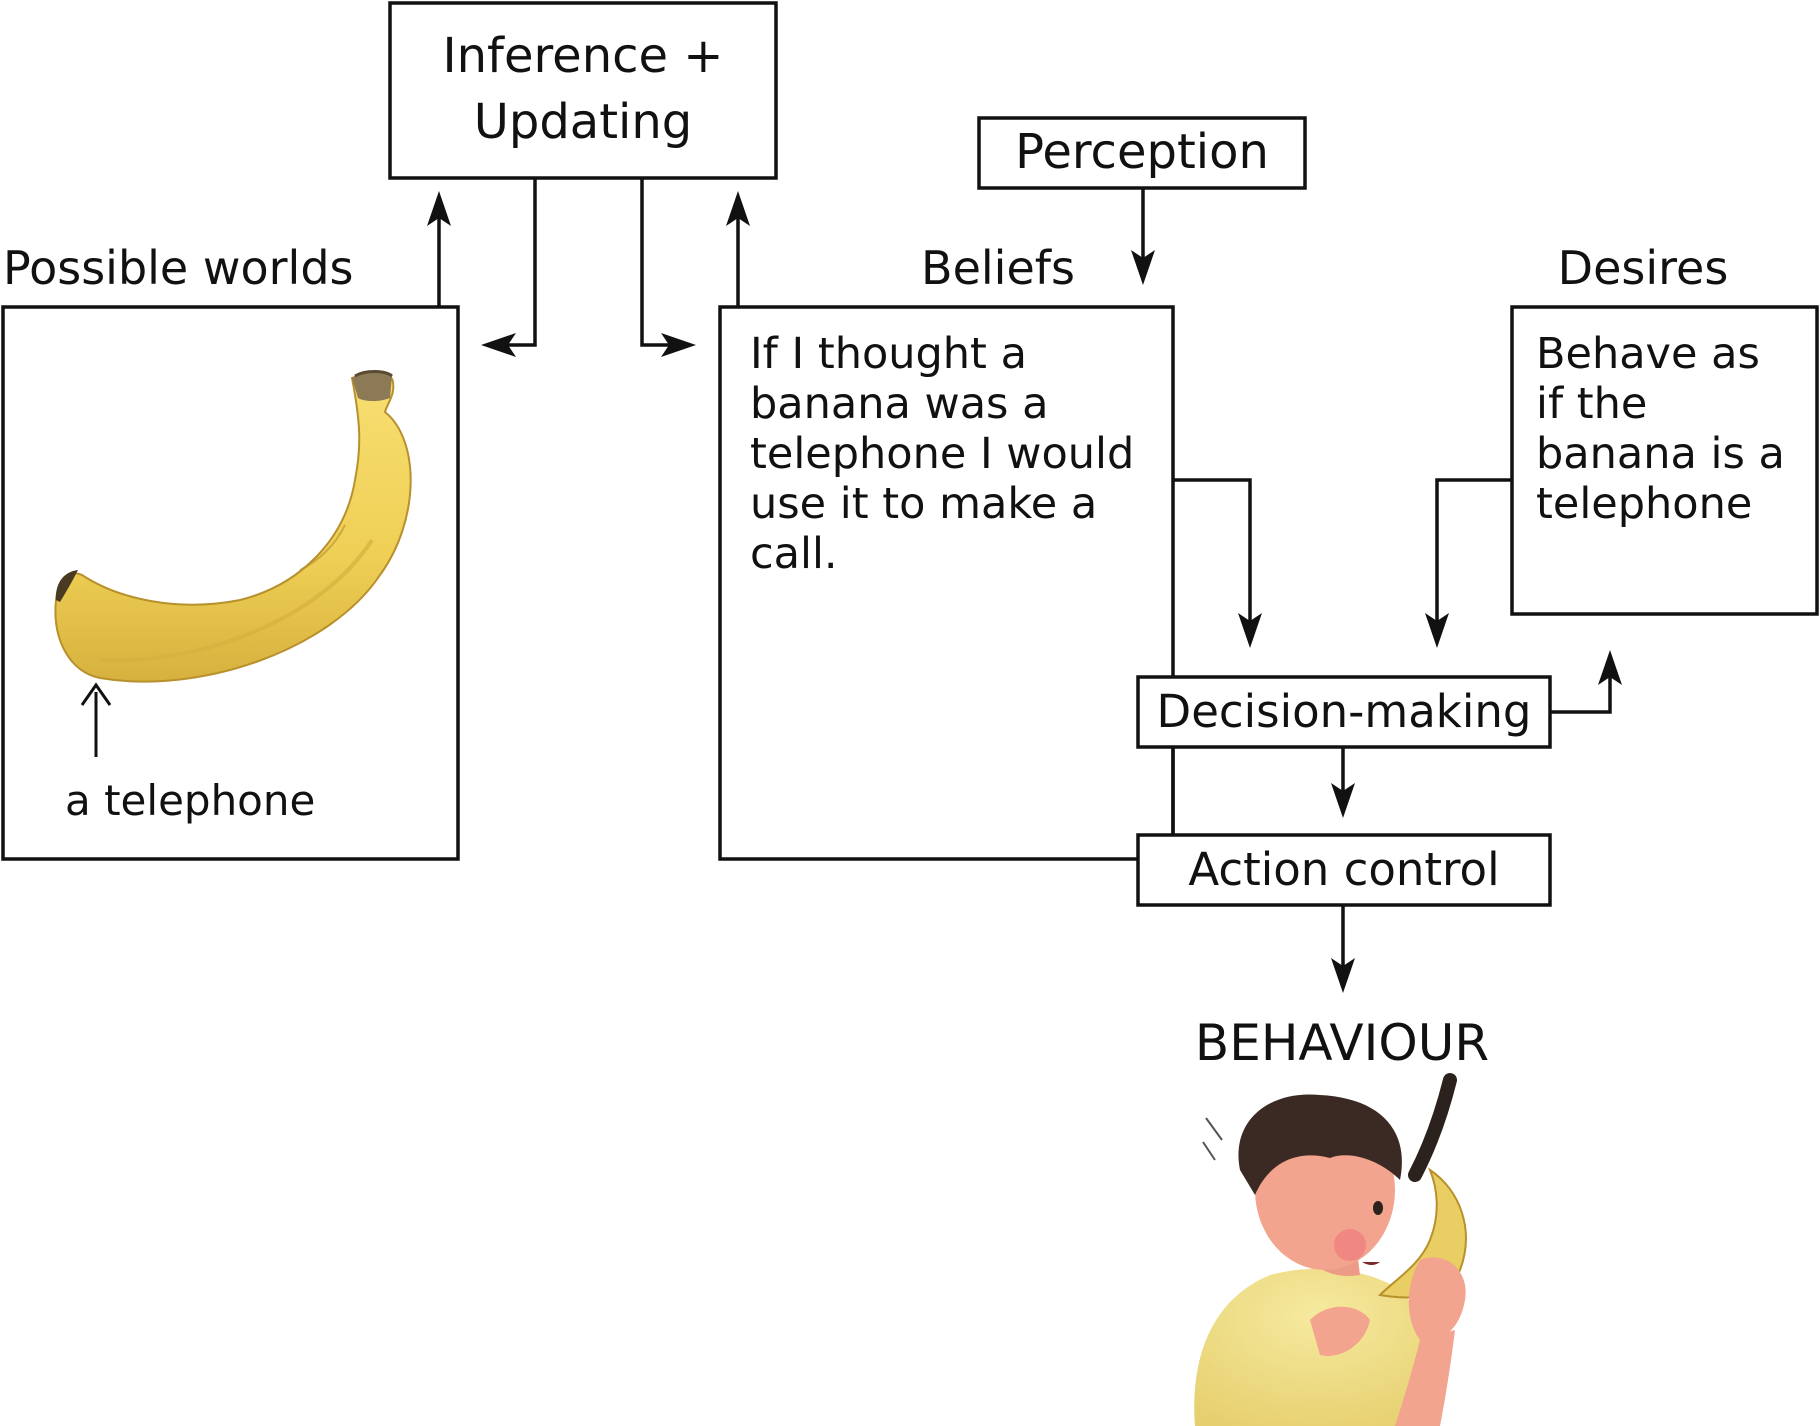  What do you see at coordinates (498, 345) in the screenshot?
I see `arrowhead-left-icon` at bounding box center [498, 345].